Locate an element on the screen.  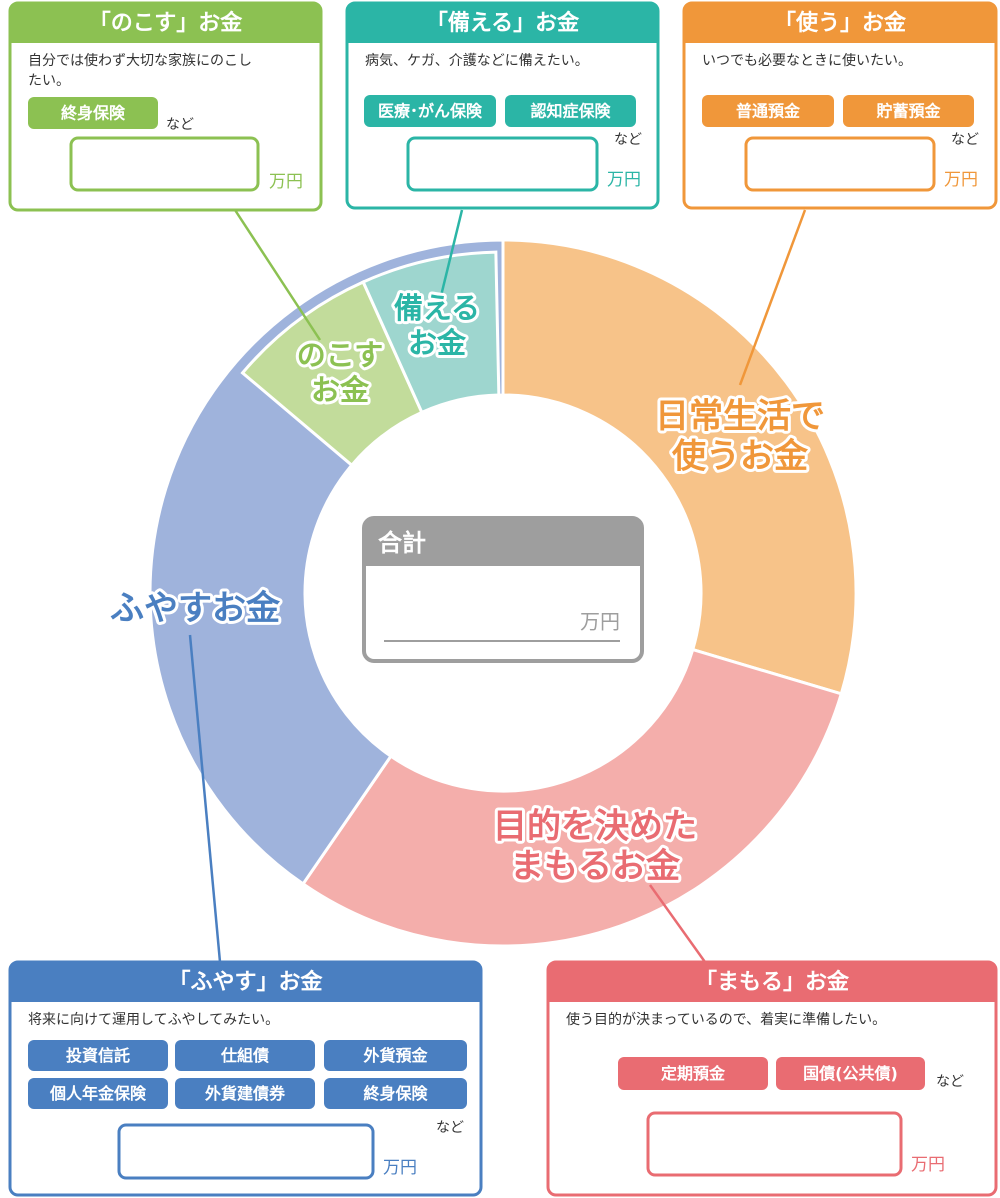
tag-label: 医療･がん保険 is located at coordinates (430, 111).